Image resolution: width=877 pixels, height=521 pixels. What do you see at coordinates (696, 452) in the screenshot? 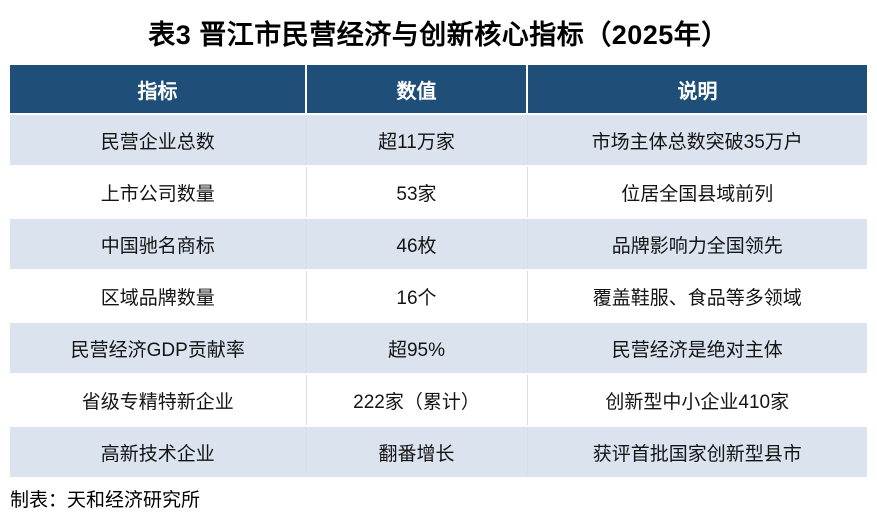
I see `description-cell: 获评首批国家创新型县市` at bounding box center [696, 452].